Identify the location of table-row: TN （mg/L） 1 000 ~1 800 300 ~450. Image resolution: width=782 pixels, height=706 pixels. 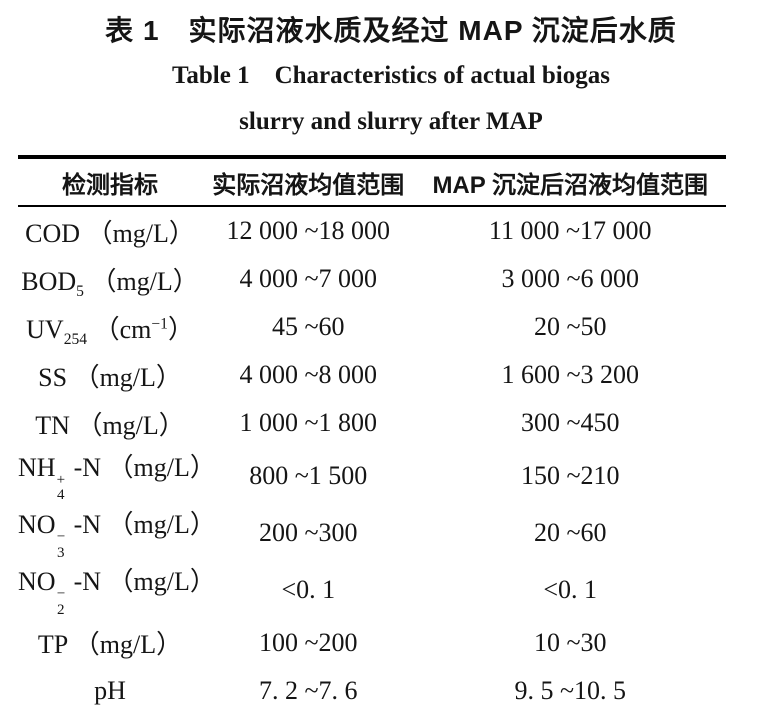
(372, 423).